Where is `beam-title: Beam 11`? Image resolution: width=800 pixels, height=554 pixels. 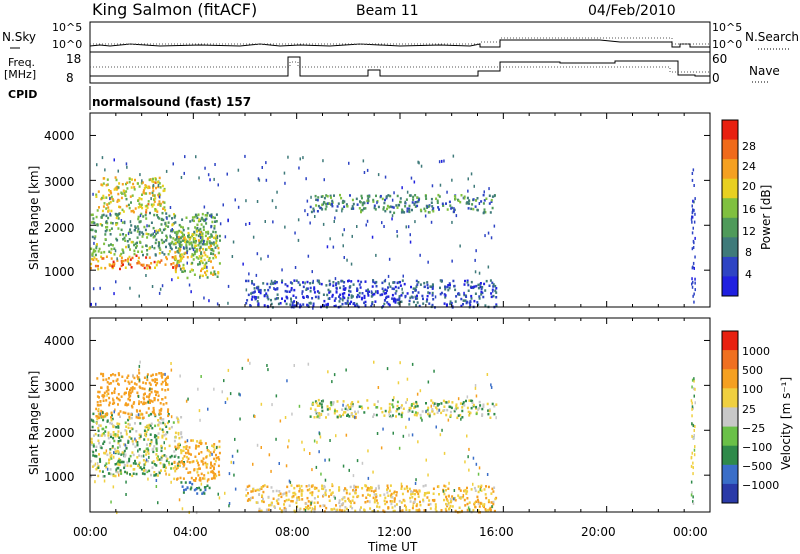
beam-title: Beam 11 is located at coordinates (387, 11).